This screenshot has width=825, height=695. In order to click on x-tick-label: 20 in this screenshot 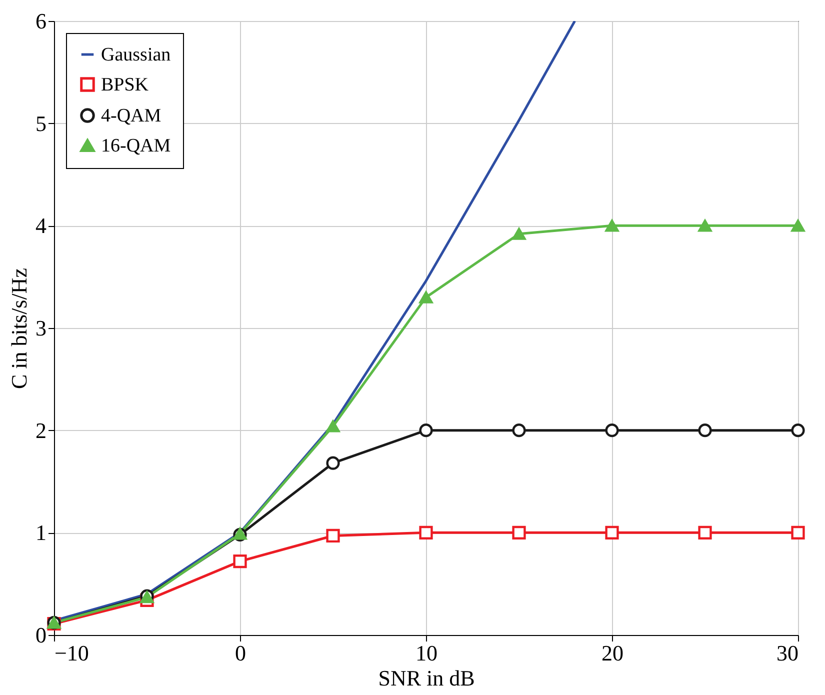, I will do `click(613, 653)`.